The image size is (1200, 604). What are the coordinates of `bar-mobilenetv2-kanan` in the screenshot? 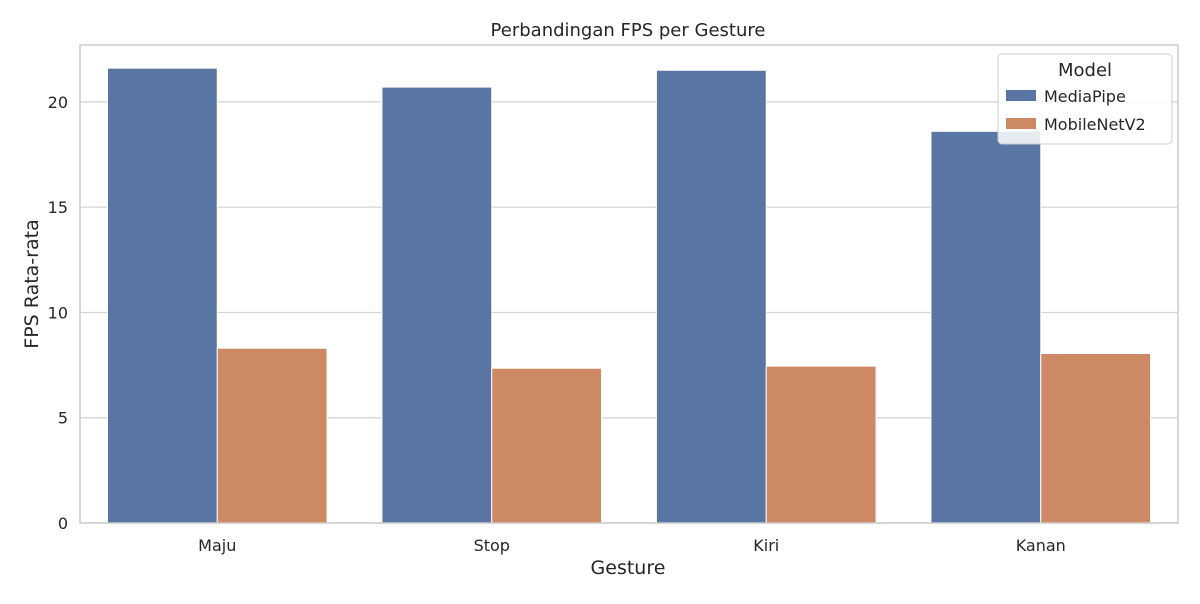 It's located at (1096, 438).